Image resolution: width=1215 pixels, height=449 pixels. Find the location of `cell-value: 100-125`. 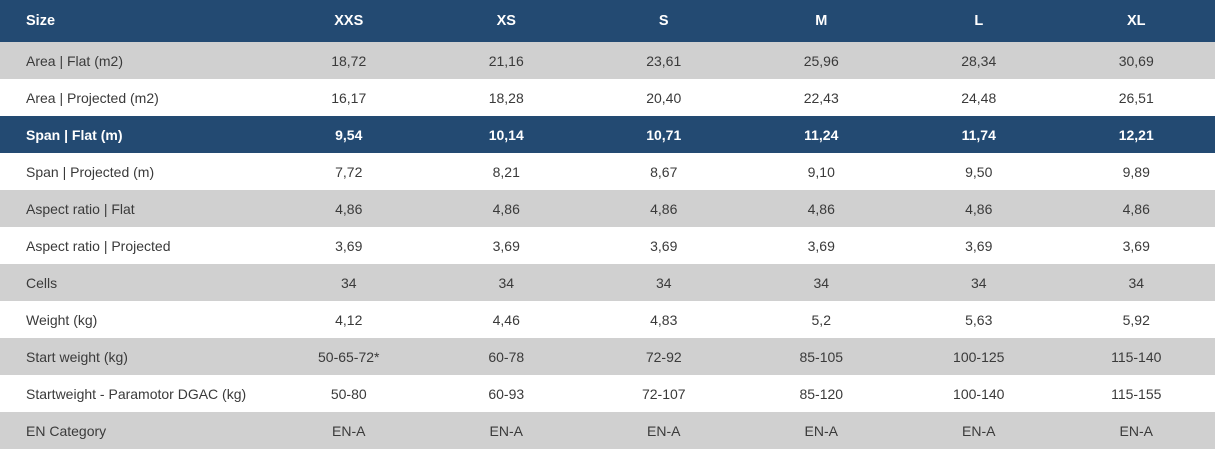

cell-value: 100-125 is located at coordinates (979, 356).